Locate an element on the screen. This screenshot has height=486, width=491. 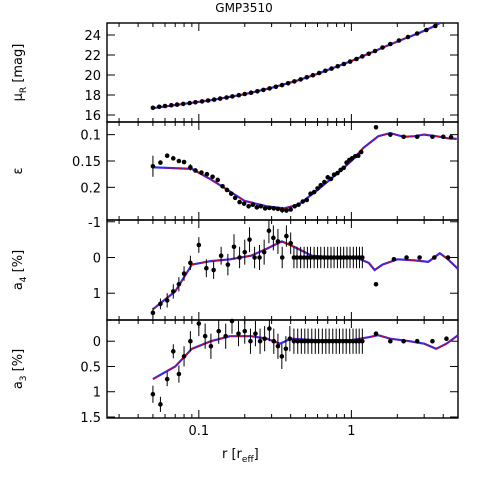
y-axis-label: μR [mag] is located at coordinates (20, 73).